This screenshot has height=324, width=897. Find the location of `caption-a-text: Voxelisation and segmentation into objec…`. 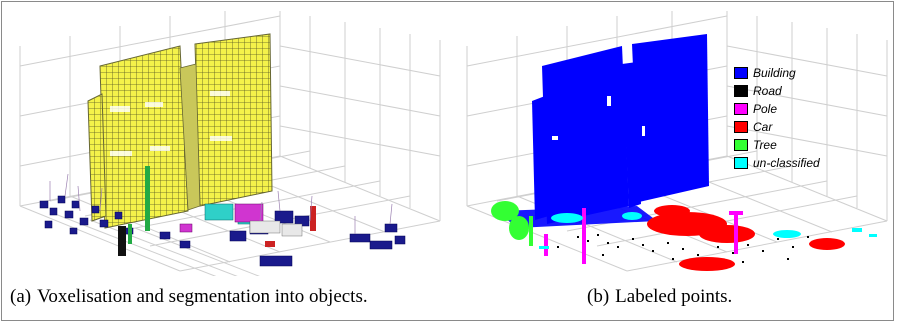

caption-a-text: Voxelisation and segmentation into objec… is located at coordinates (202, 296).